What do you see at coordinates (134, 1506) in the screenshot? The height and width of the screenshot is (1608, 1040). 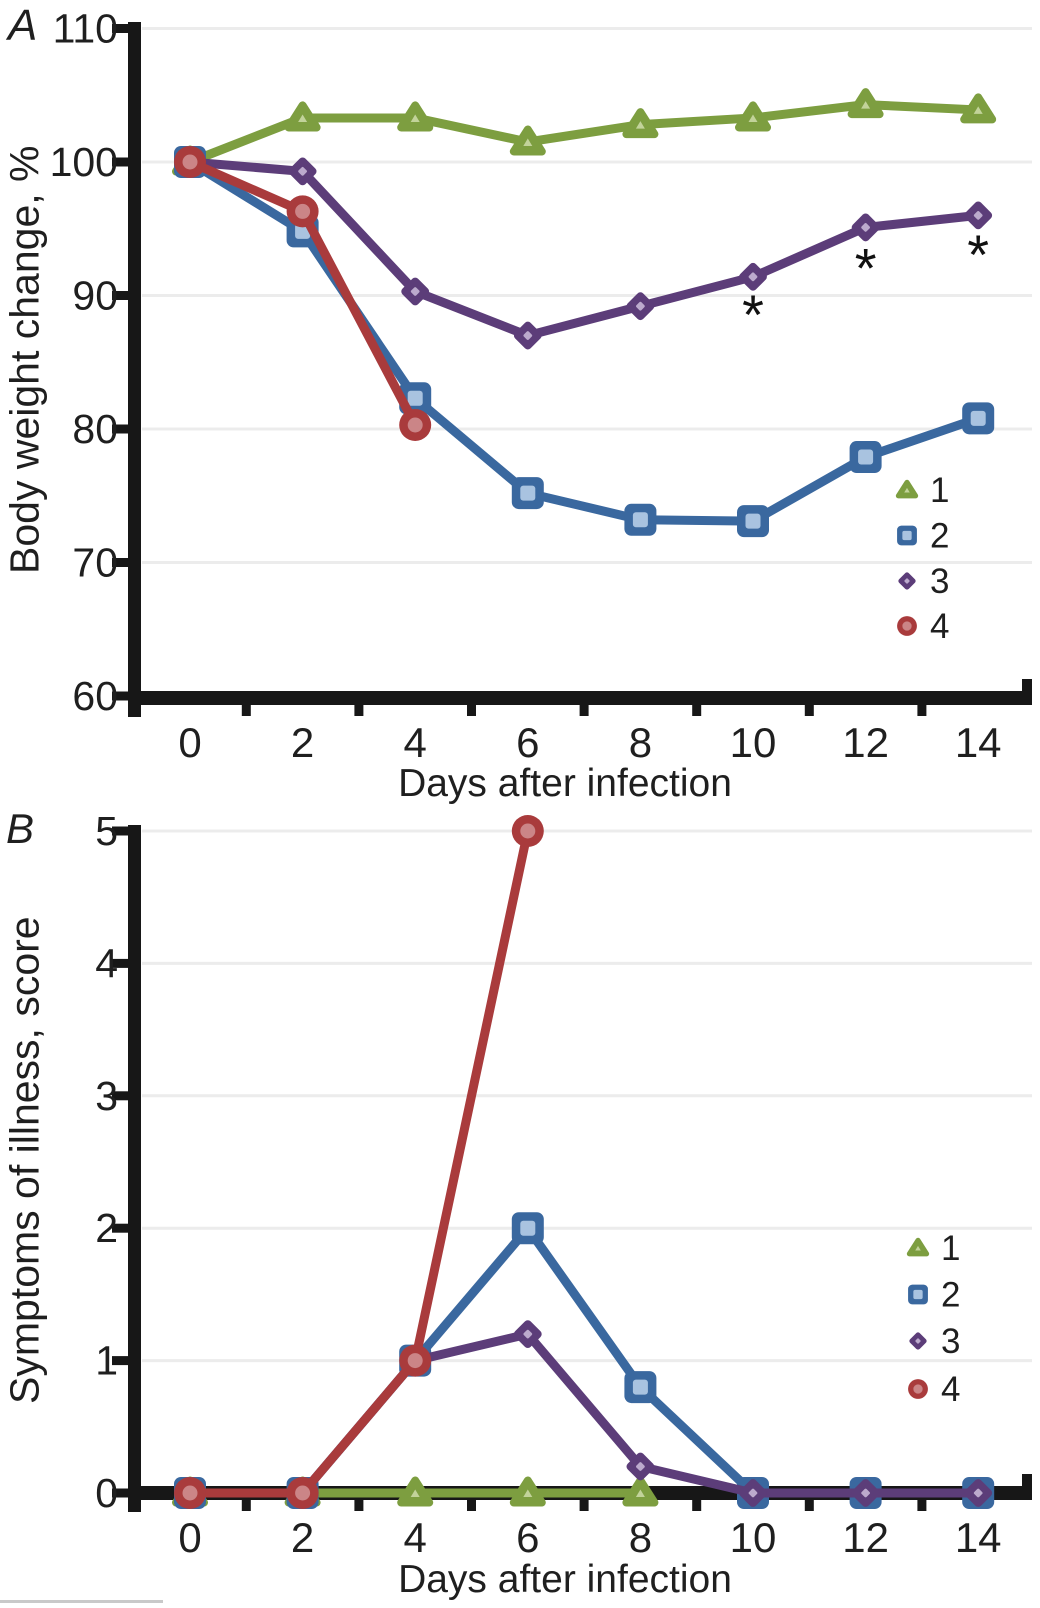 I see `x-axis-left-cap` at bounding box center [134, 1506].